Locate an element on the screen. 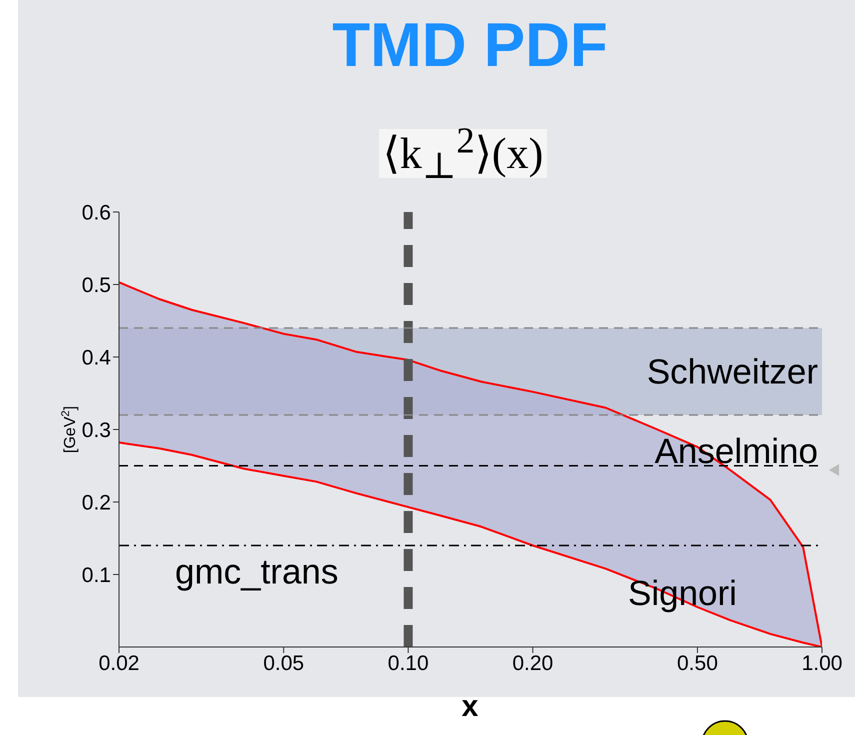 This screenshot has width=855, height=735. x-tick-label: 1.00 is located at coordinates (822, 663).